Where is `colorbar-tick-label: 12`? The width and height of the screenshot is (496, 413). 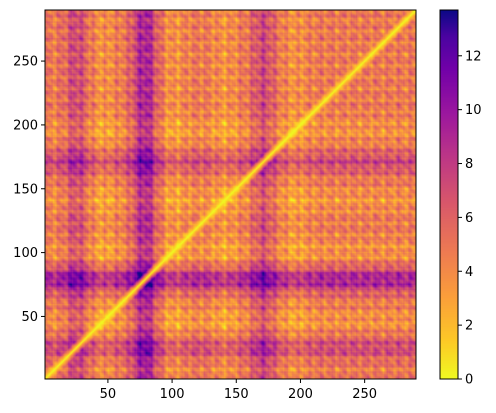 colorbar-tick-label: 12 is located at coordinates (473, 56).